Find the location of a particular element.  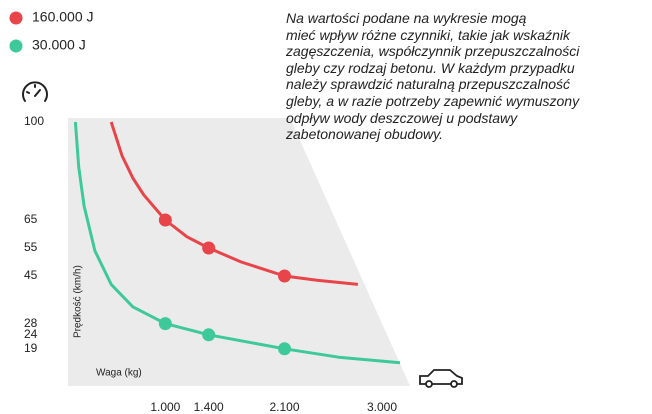

x-tick-label: 3.000 is located at coordinates (382, 407).